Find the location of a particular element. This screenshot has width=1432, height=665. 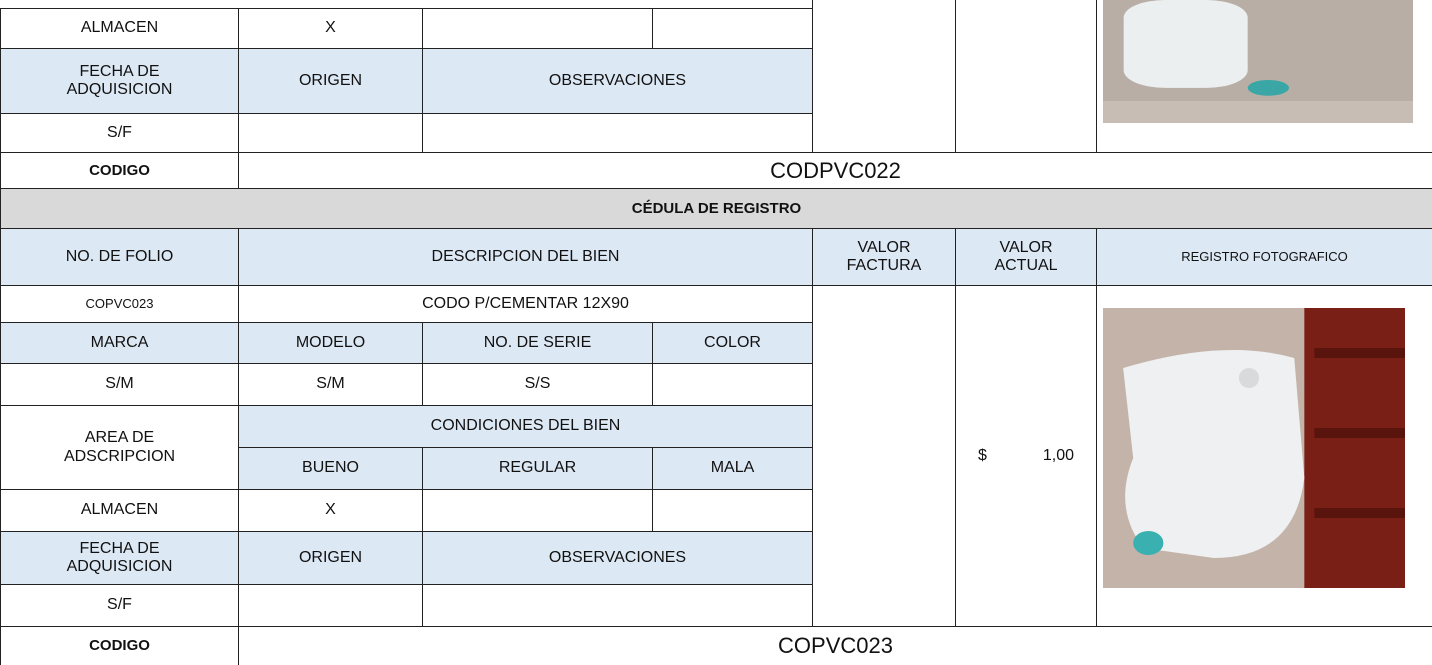

column-header: DESCRIPCION DEL BIEN is located at coordinates (525, 257).